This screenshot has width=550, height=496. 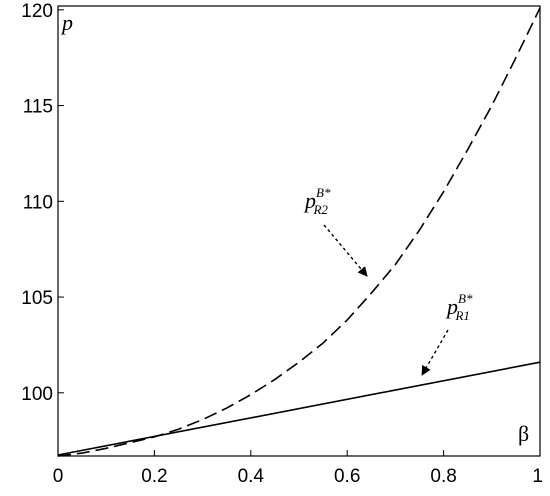 I want to click on x-tick-label: 0.4, so click(x=251, y=476).